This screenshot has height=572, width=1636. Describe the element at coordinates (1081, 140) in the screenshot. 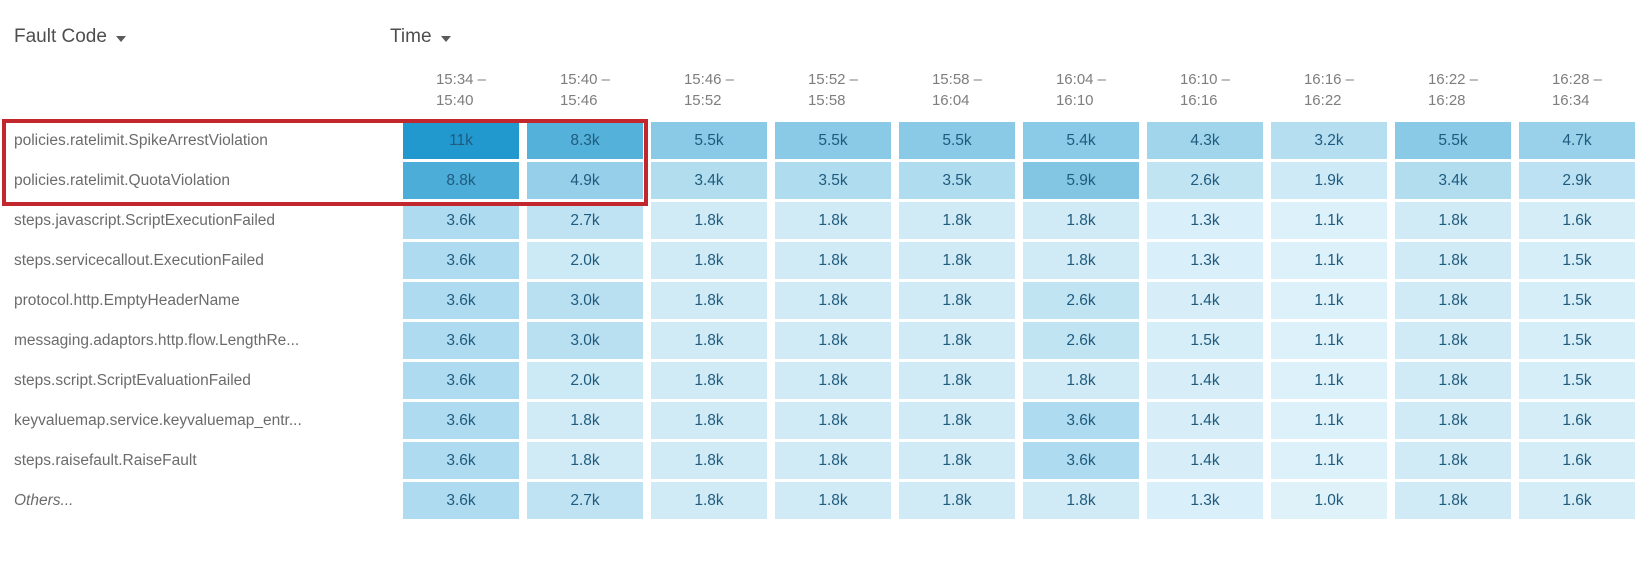

I see `heatmap-cell: 5.4k` at that location.